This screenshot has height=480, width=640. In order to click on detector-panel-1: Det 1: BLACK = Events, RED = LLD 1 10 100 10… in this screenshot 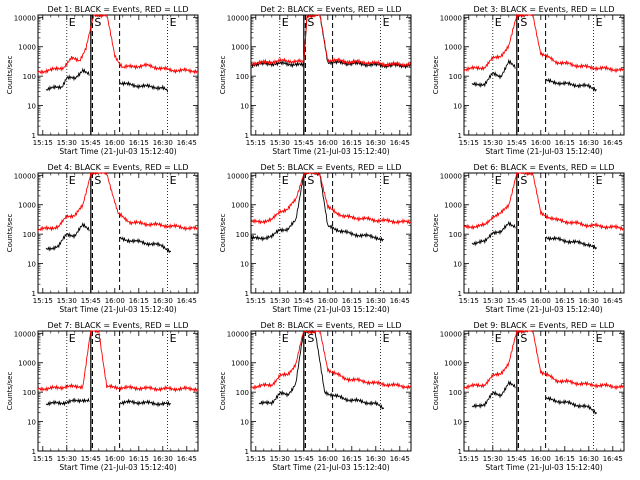, I will do `click(102, 80)`.